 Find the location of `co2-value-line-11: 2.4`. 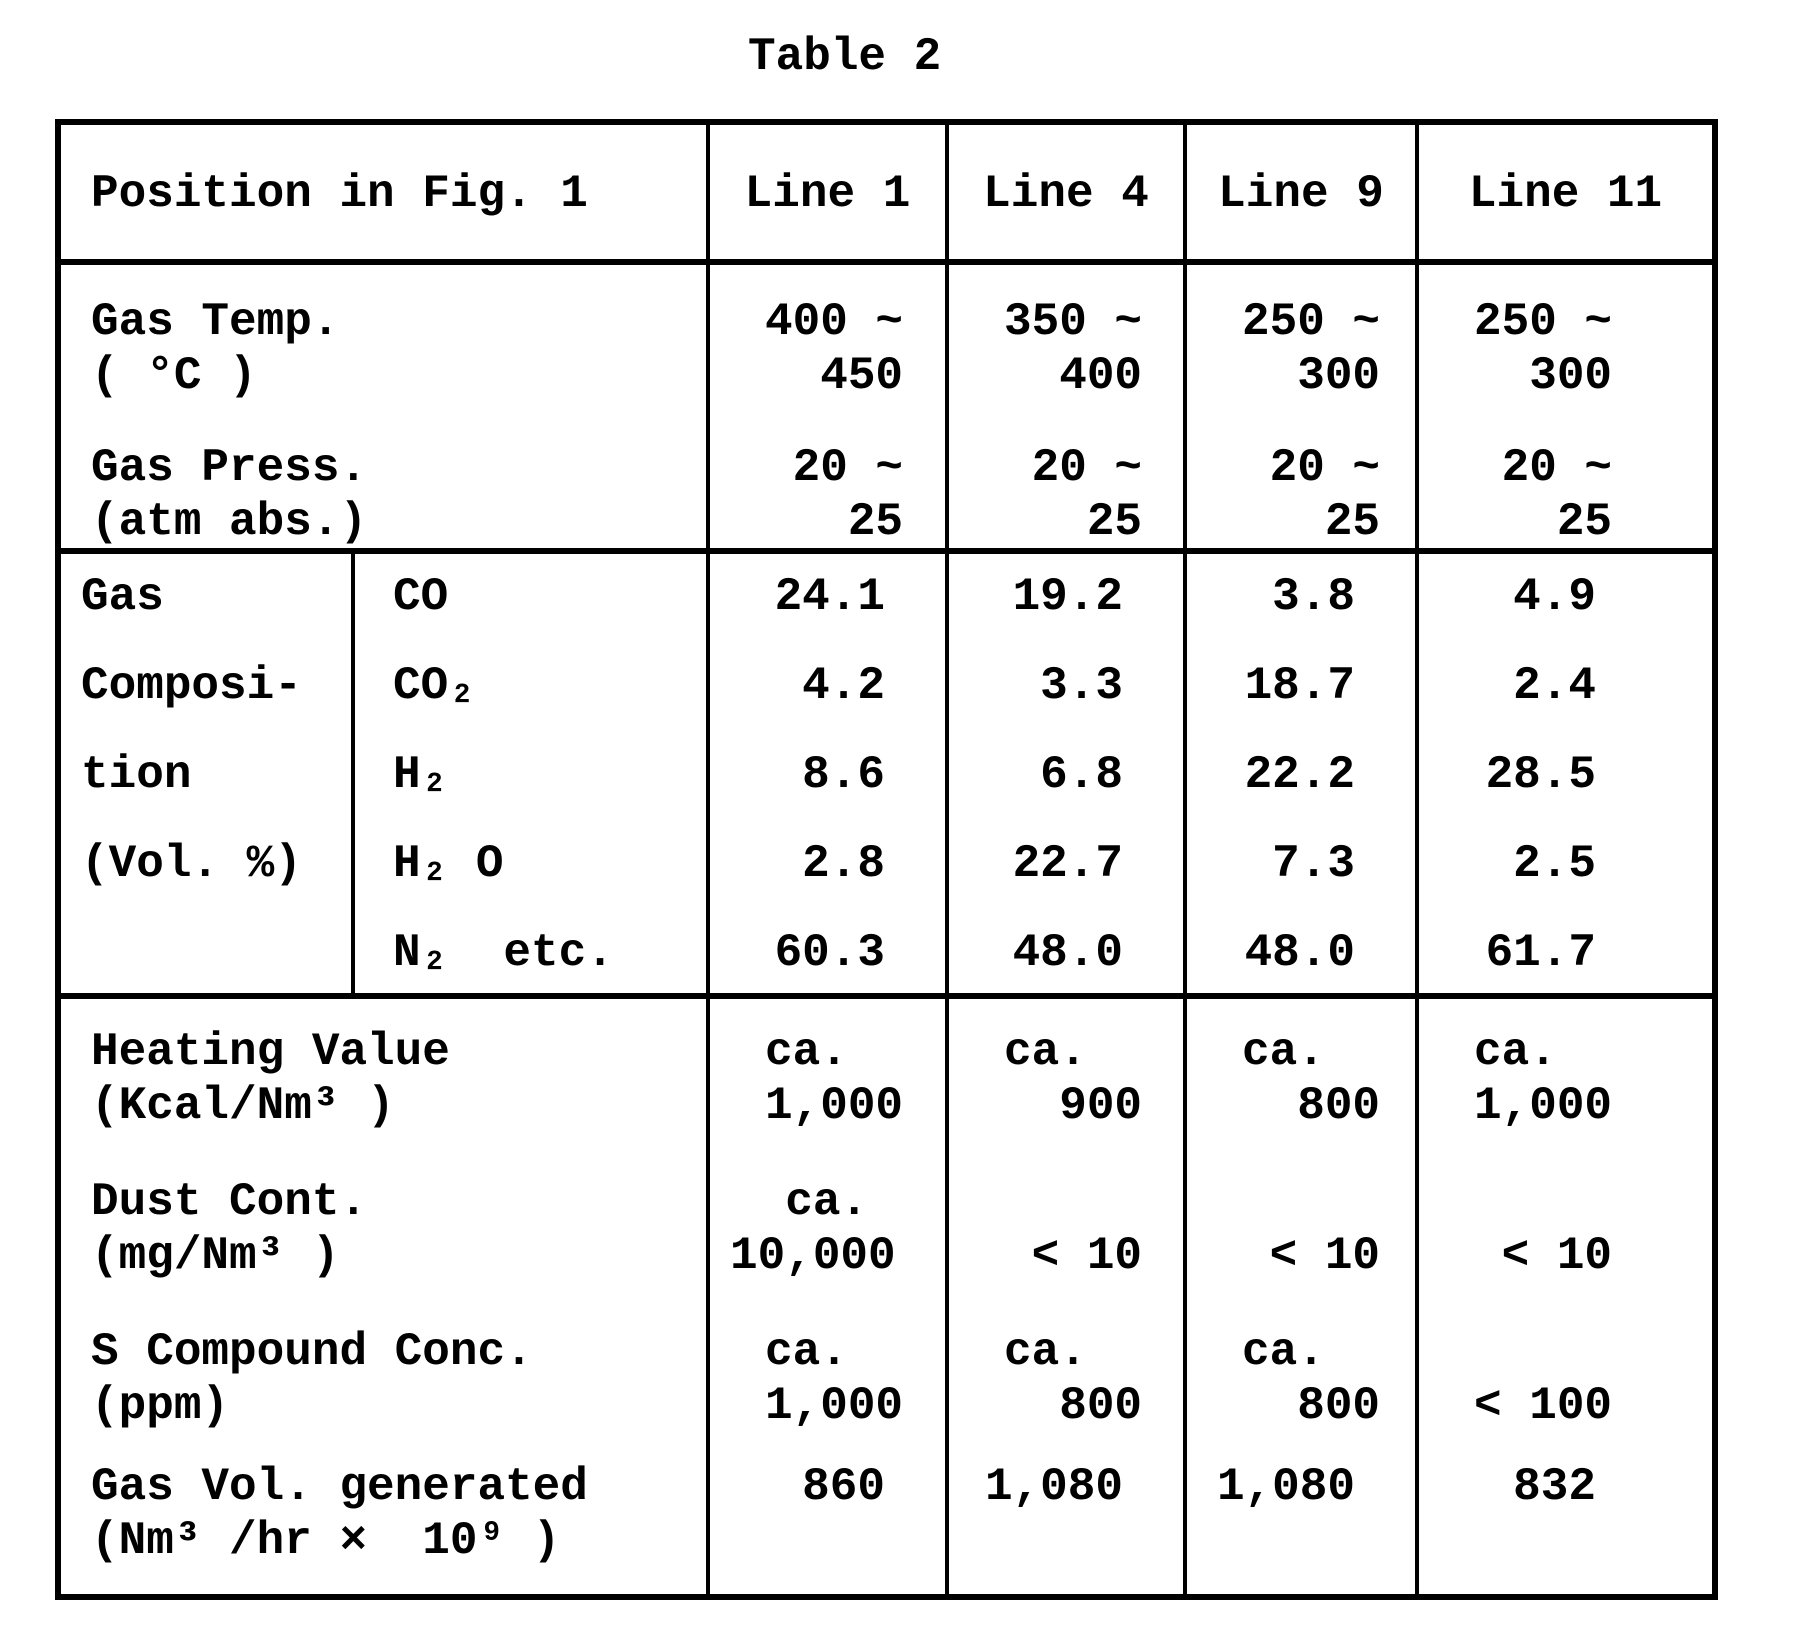

co2-value-line-11: 2.4 is located at coordinates (1563, 687).